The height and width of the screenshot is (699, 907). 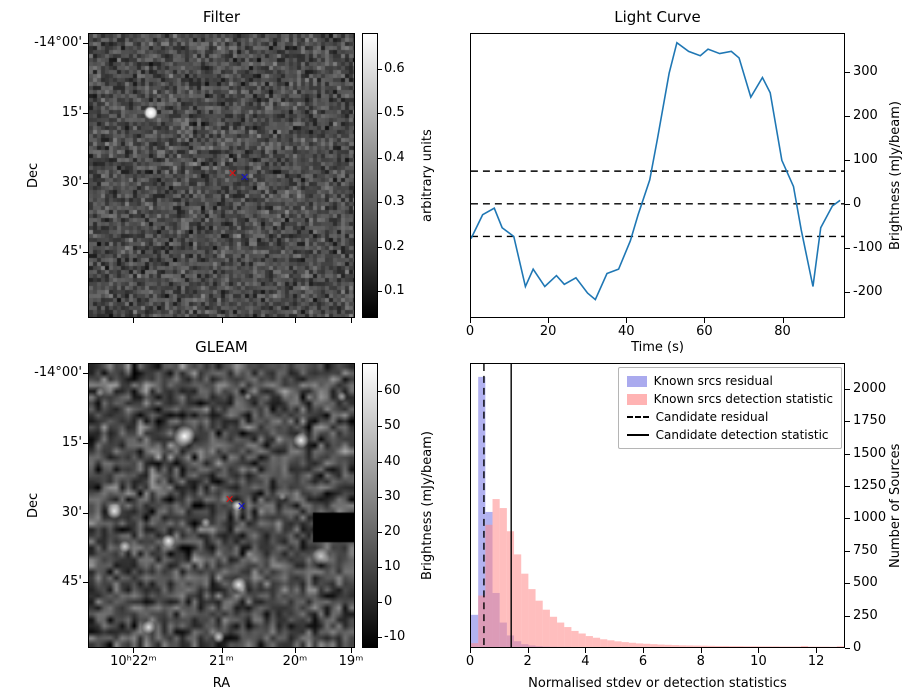 I want to click on colorbar-tick-label: 20, so click(x=392, y=531).